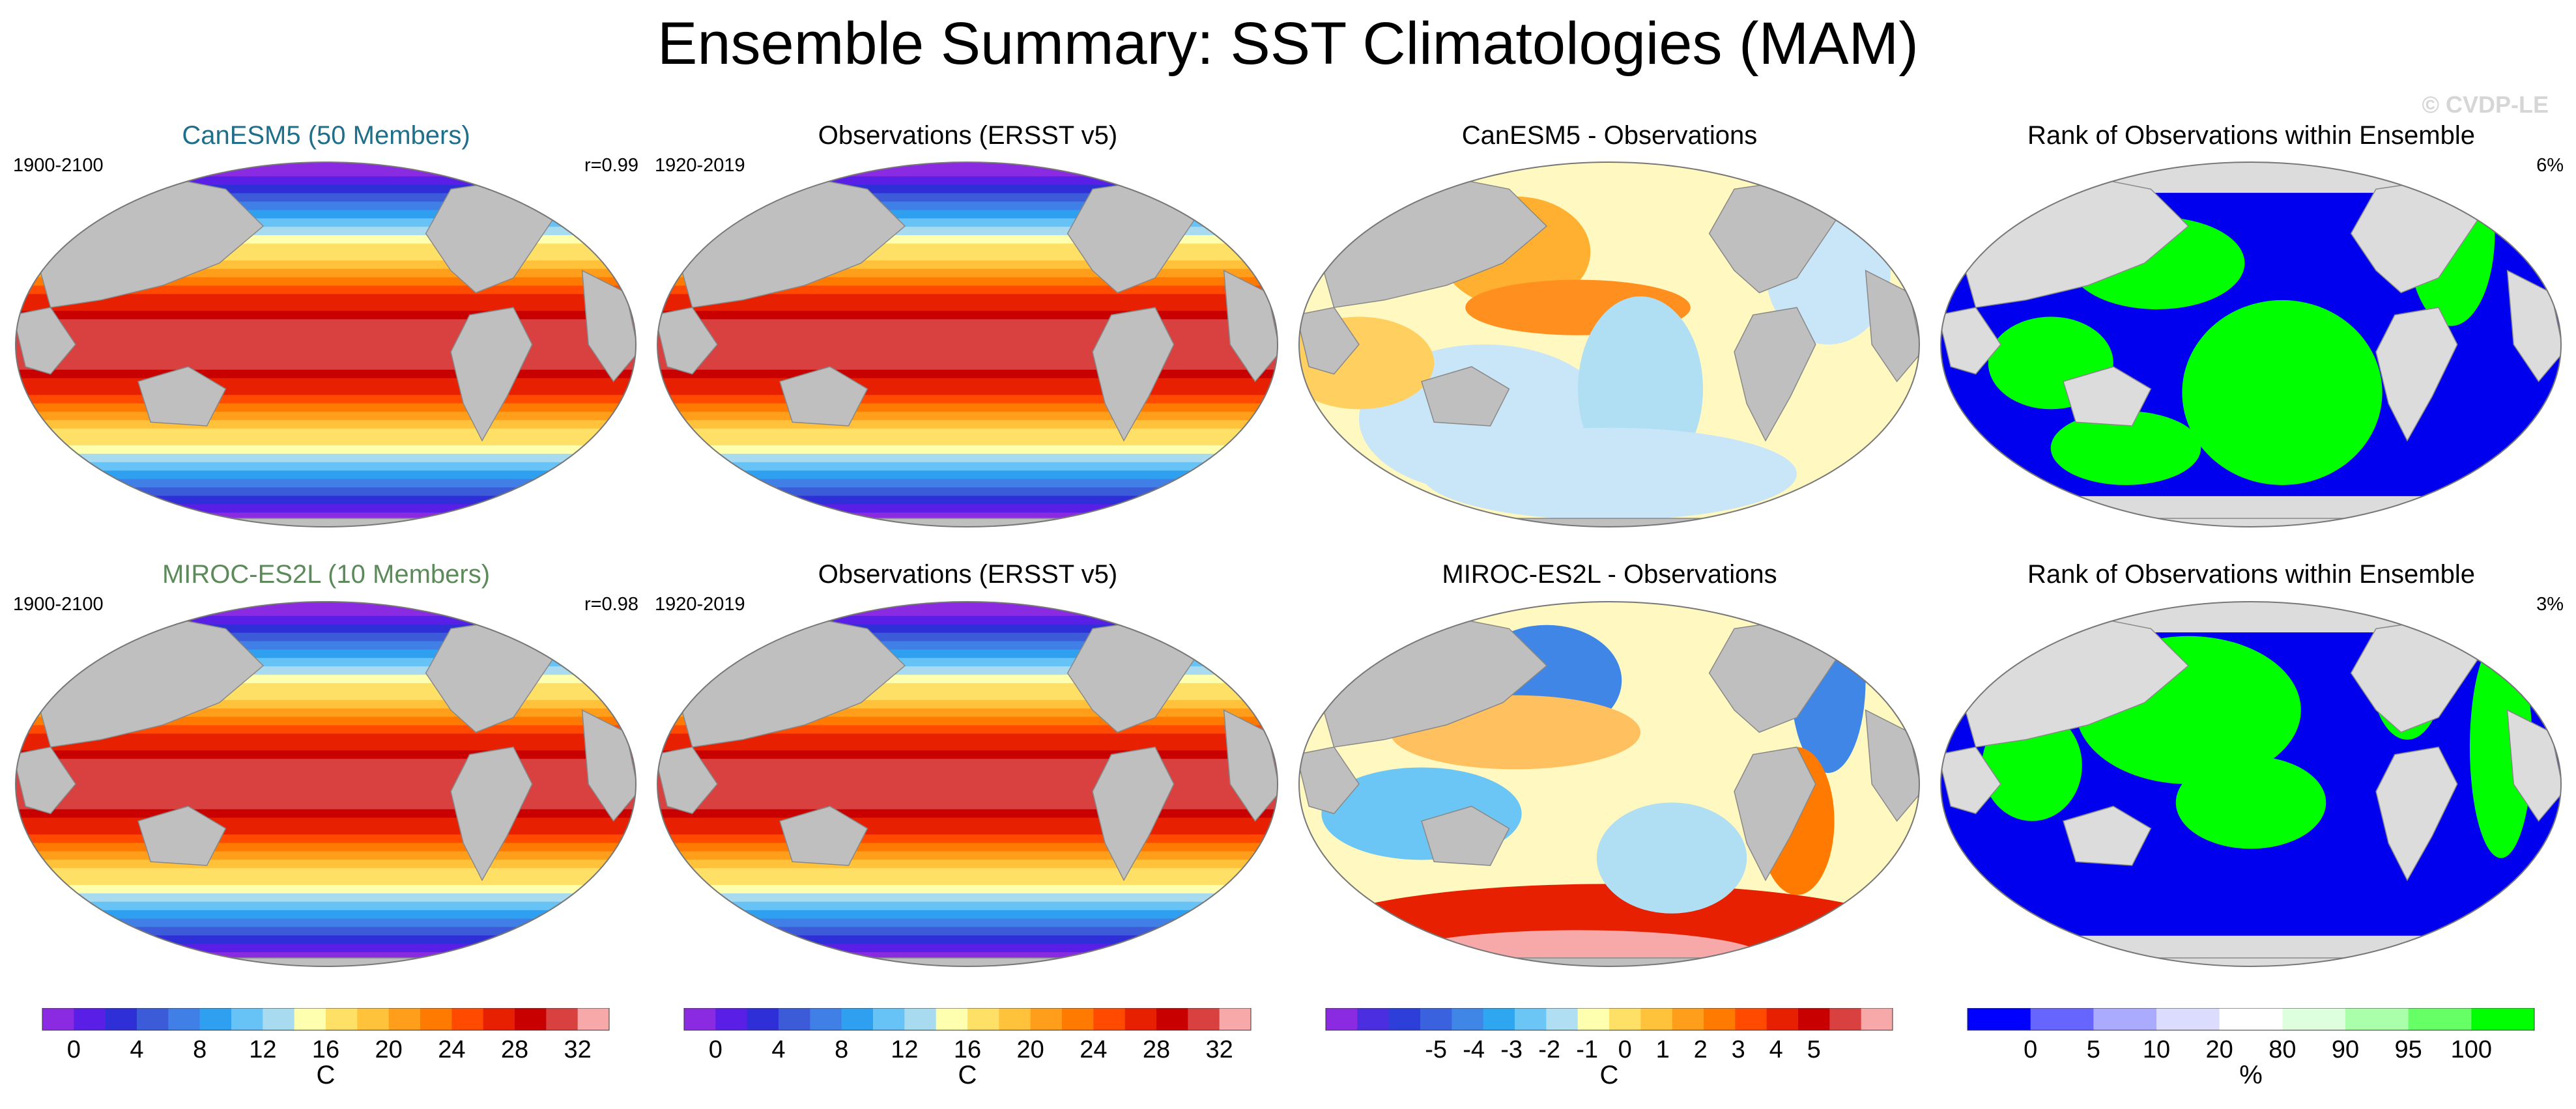  I want to click on colorbar-tick-label: 10, so click(2156, 1050).